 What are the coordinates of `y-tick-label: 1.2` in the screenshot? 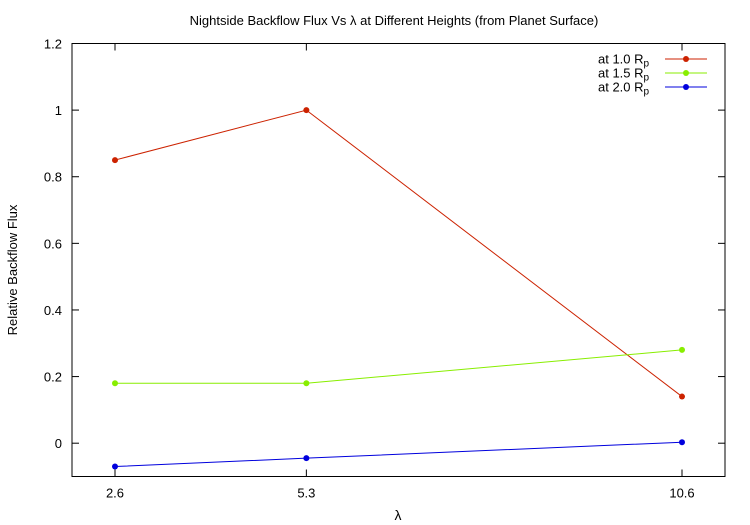 It's located at (53, 44).